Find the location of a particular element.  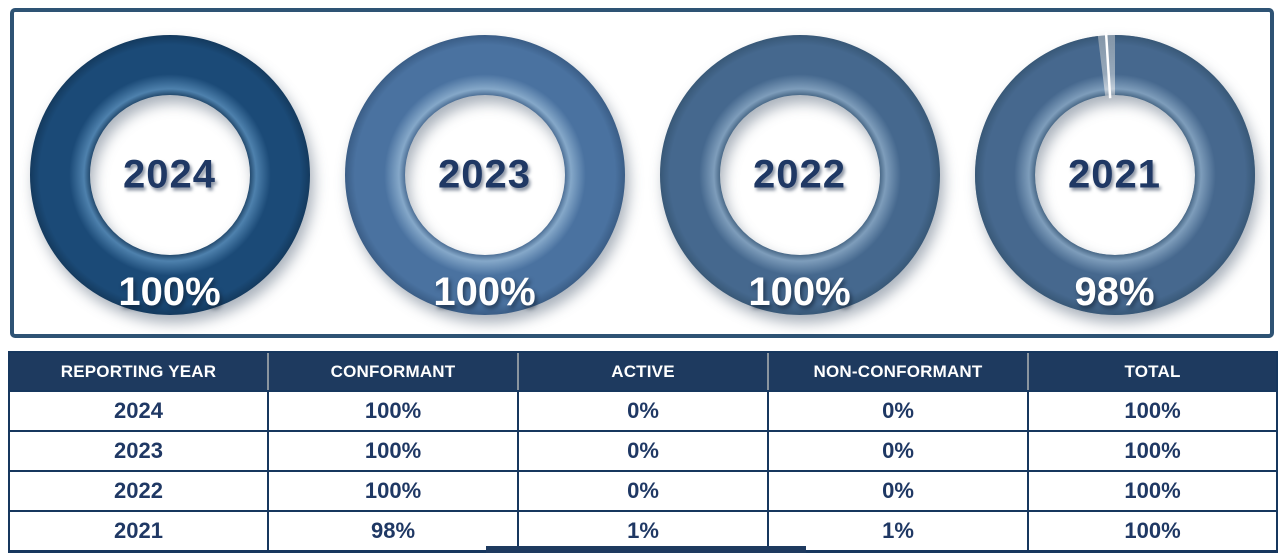

donut-slice-separator is located at coordinates (1107, 65).